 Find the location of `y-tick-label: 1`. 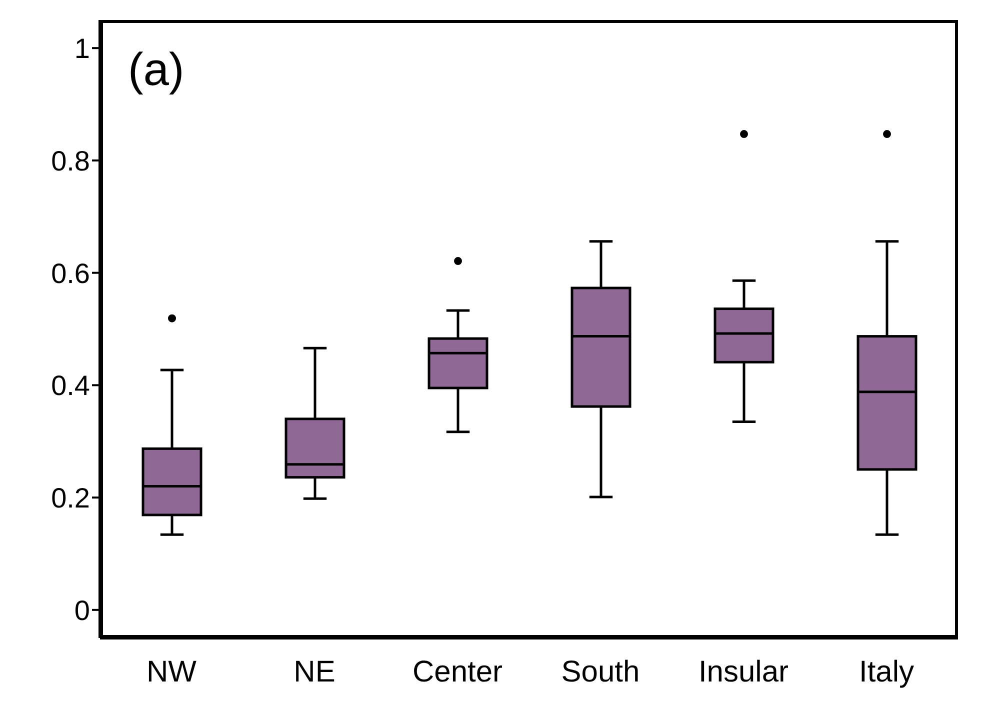

y-tick-label: 1 is located at coordinates (82, 48).